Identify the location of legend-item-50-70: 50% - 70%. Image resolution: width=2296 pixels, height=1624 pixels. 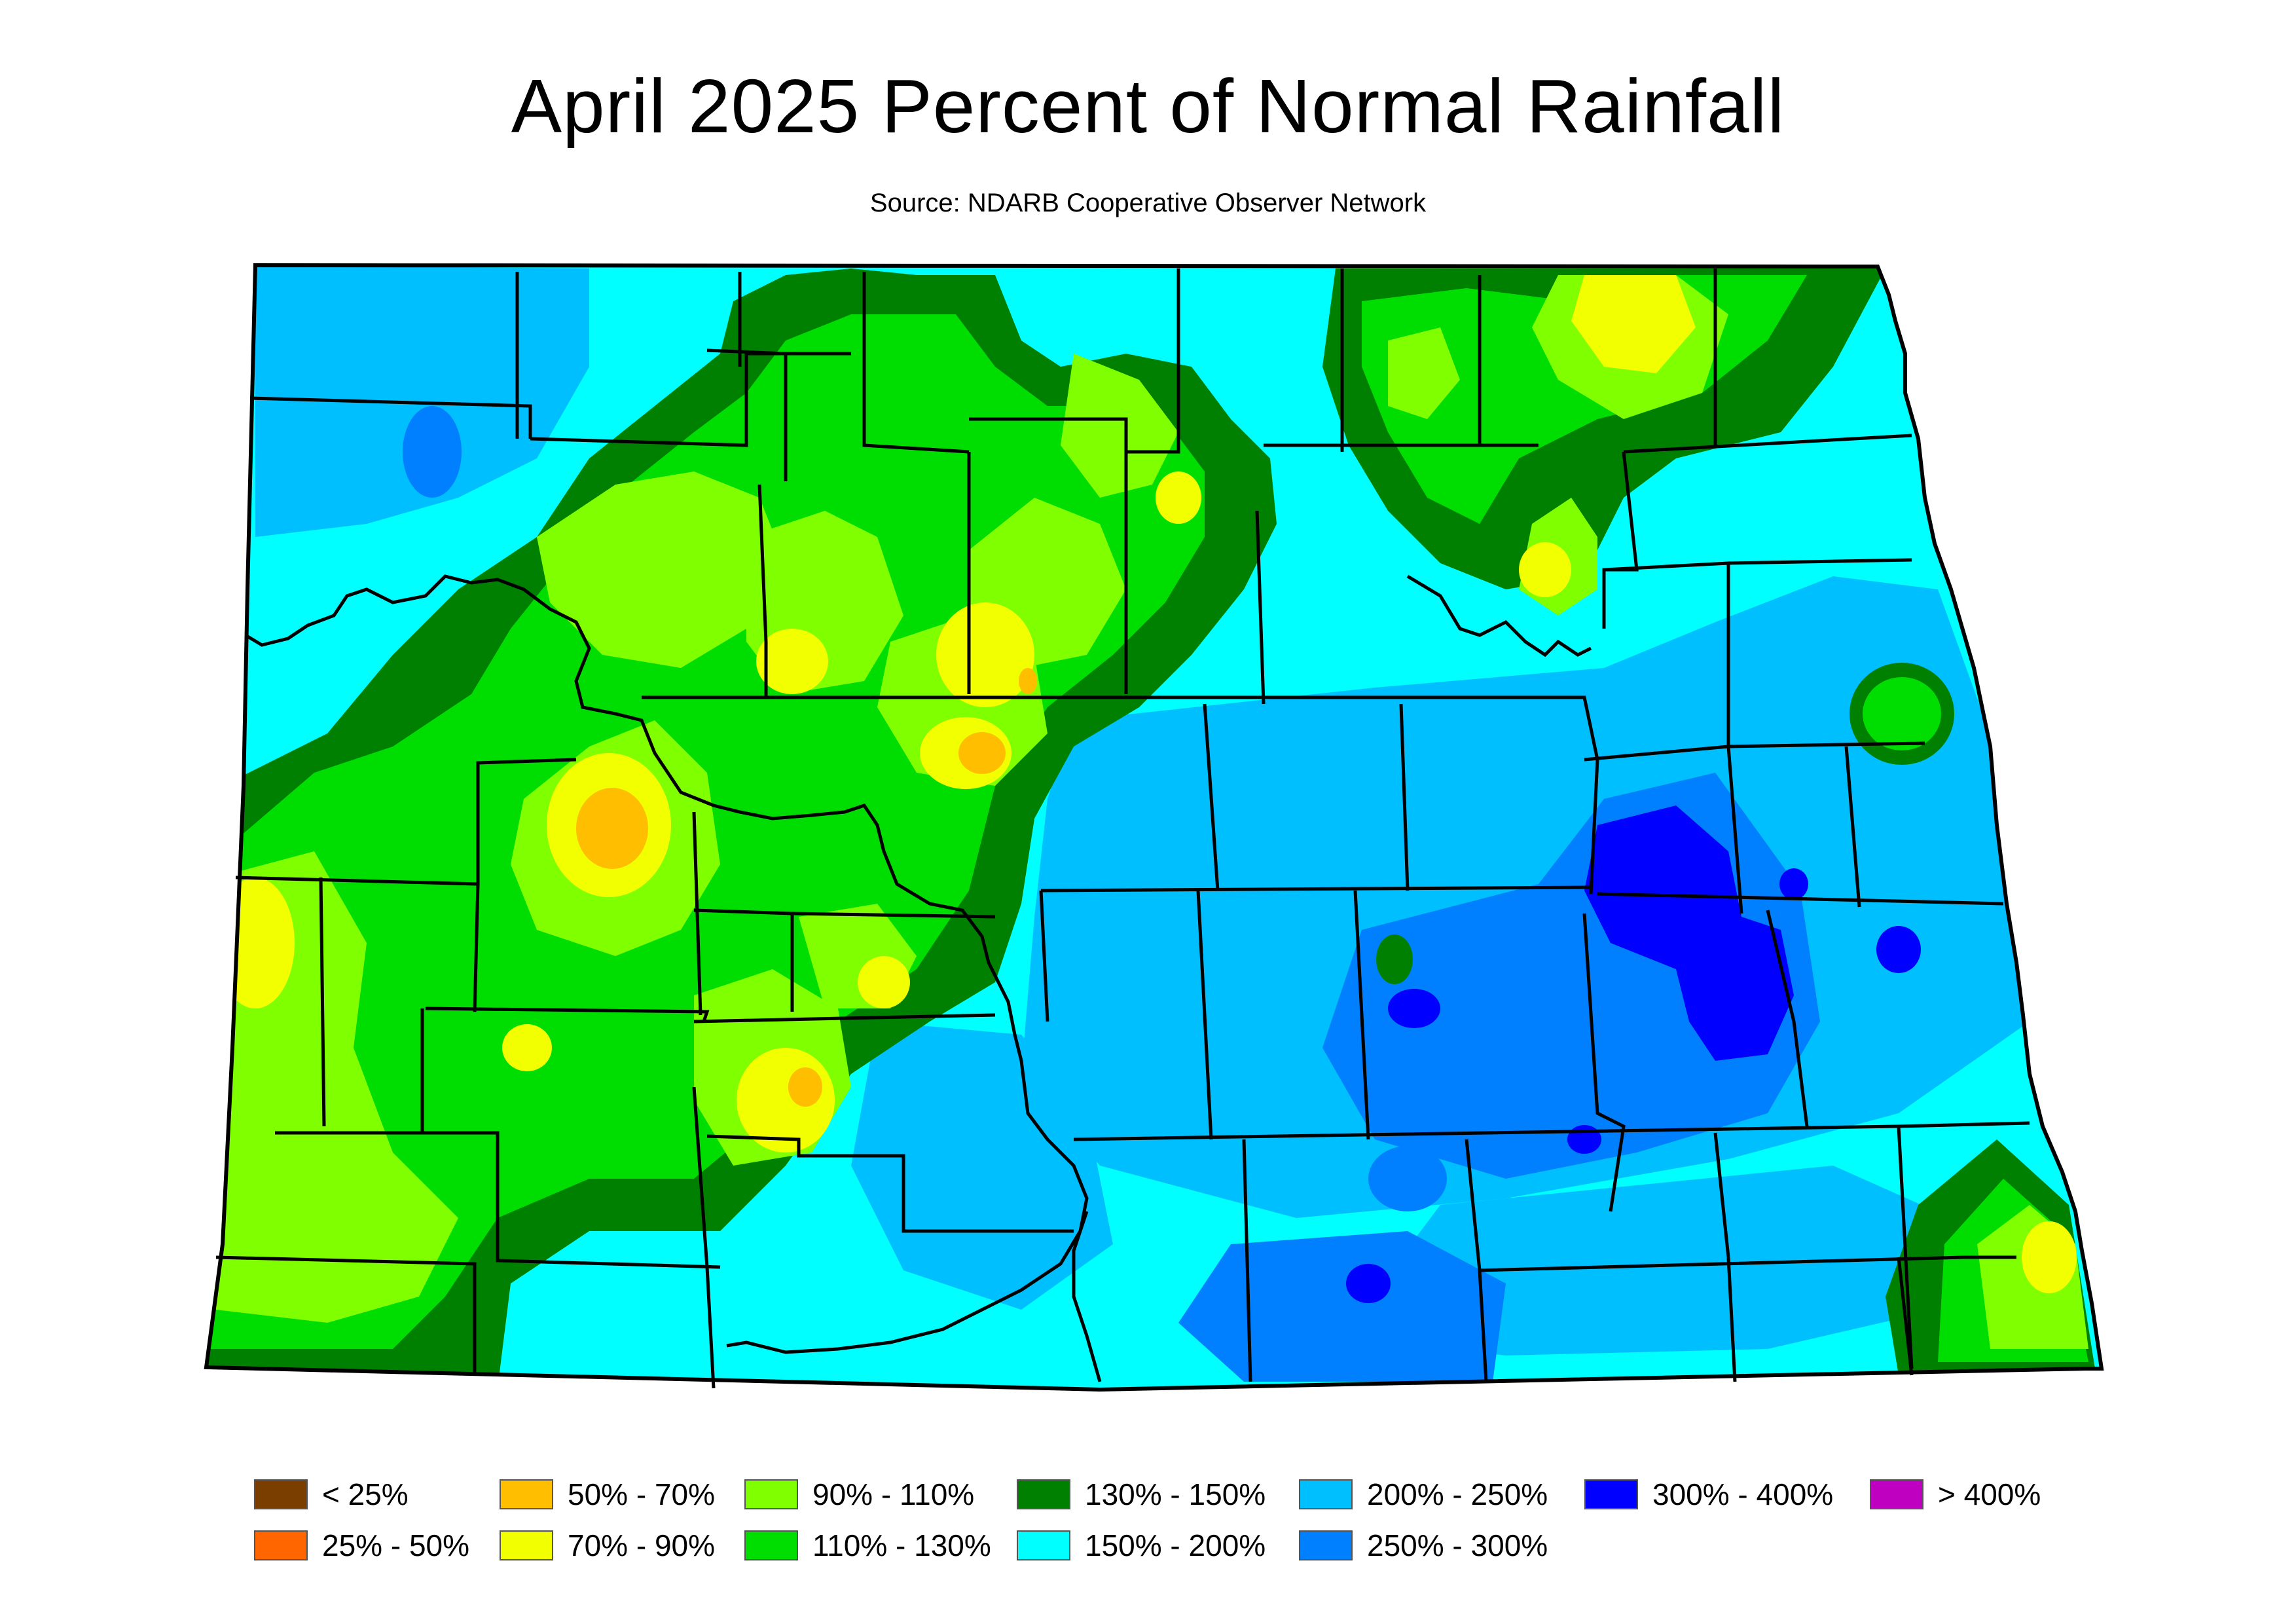
(607, 1494).